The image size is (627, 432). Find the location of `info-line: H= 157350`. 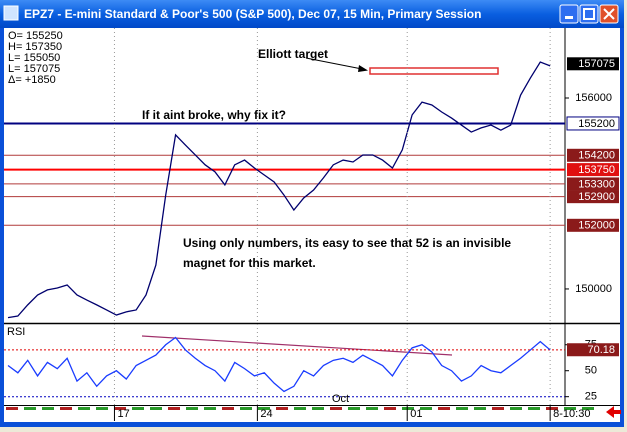

info-line: H= 157350 is located at coordinates (35, 47).